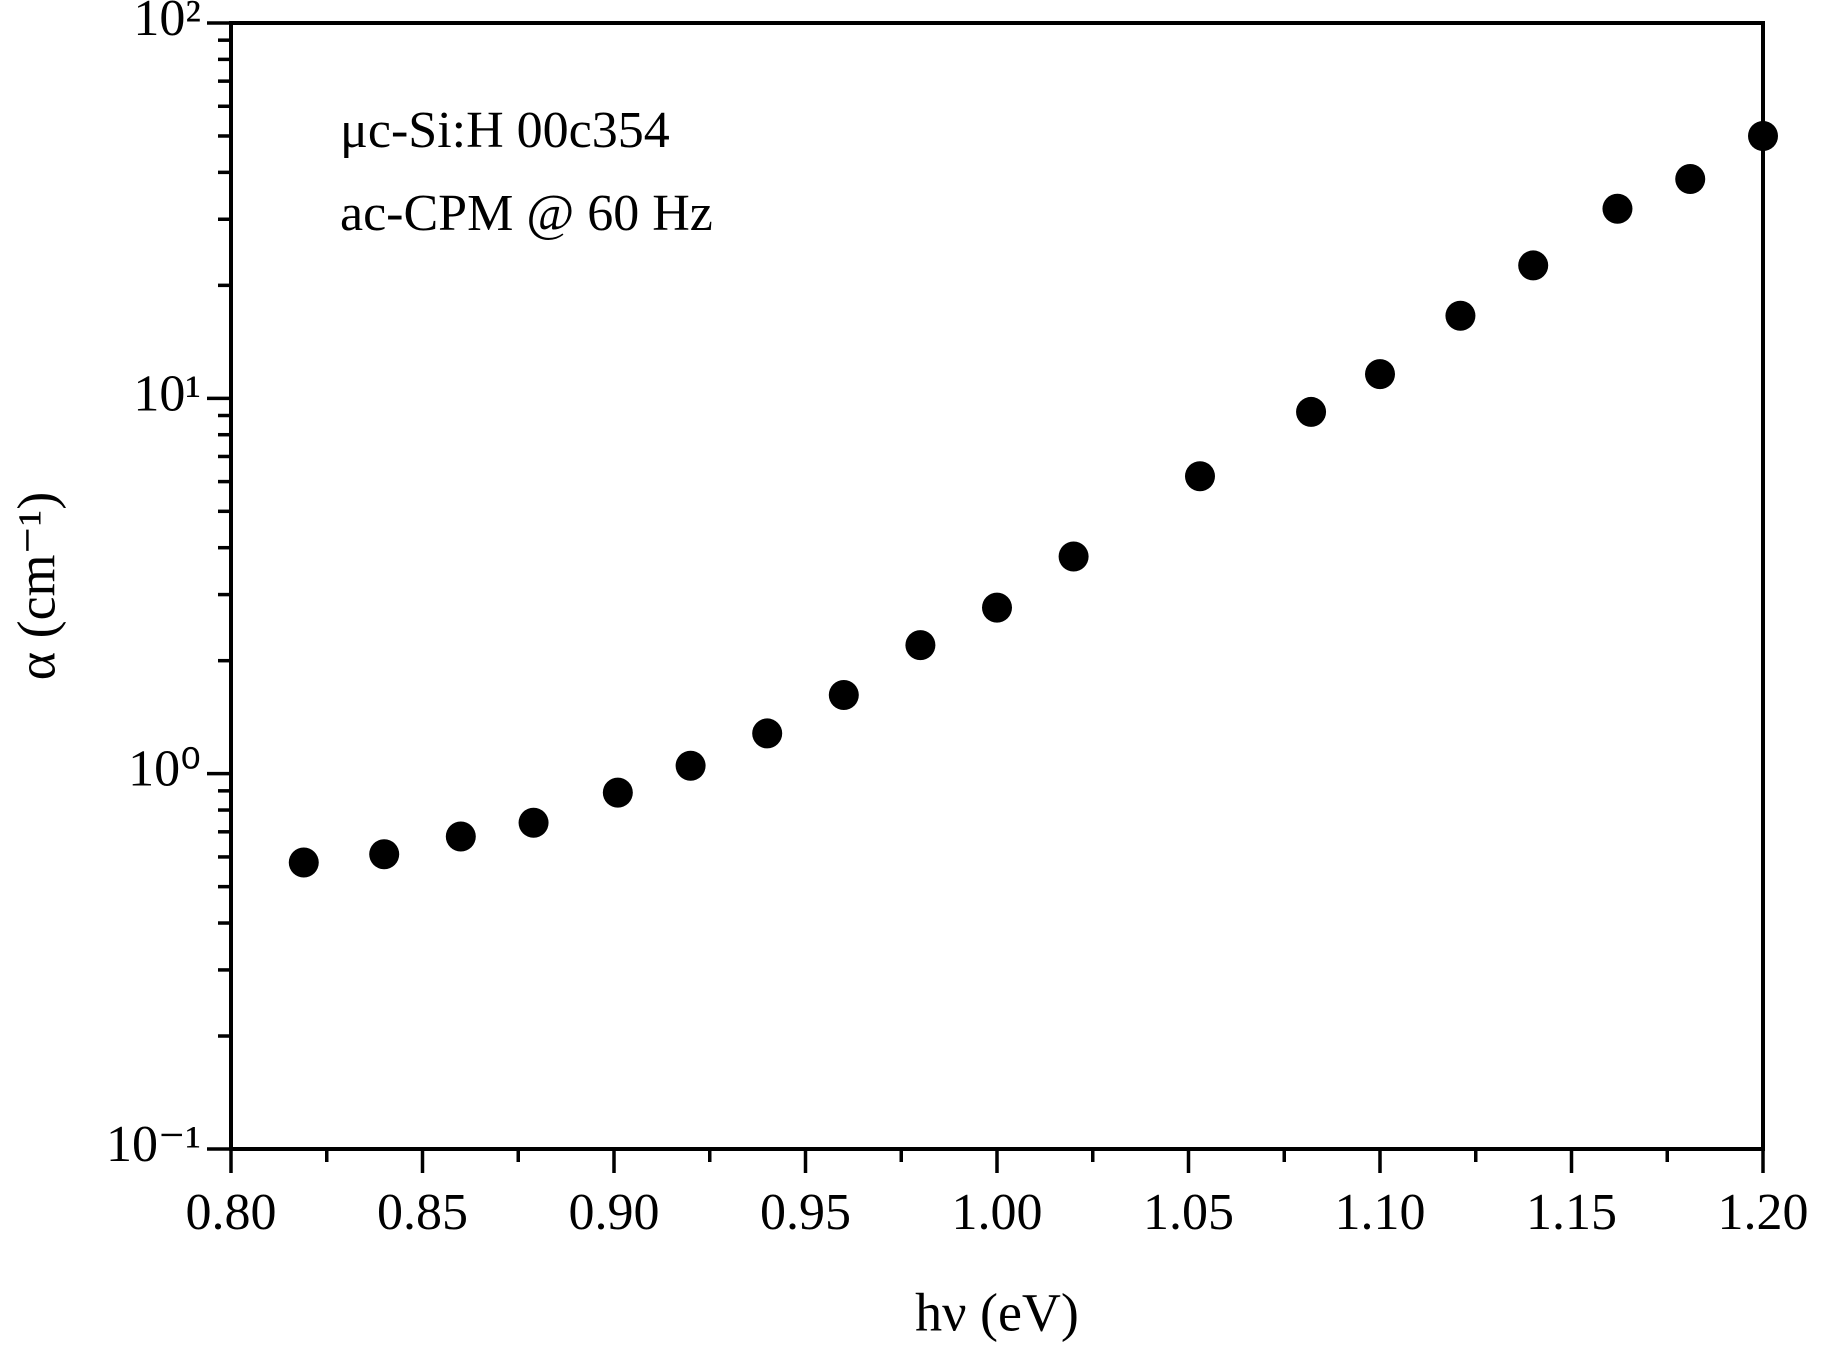  Describe the element at coordinates (1188, 1212) in the screenshot. I see `x-tick-label: 1.05` at that location.